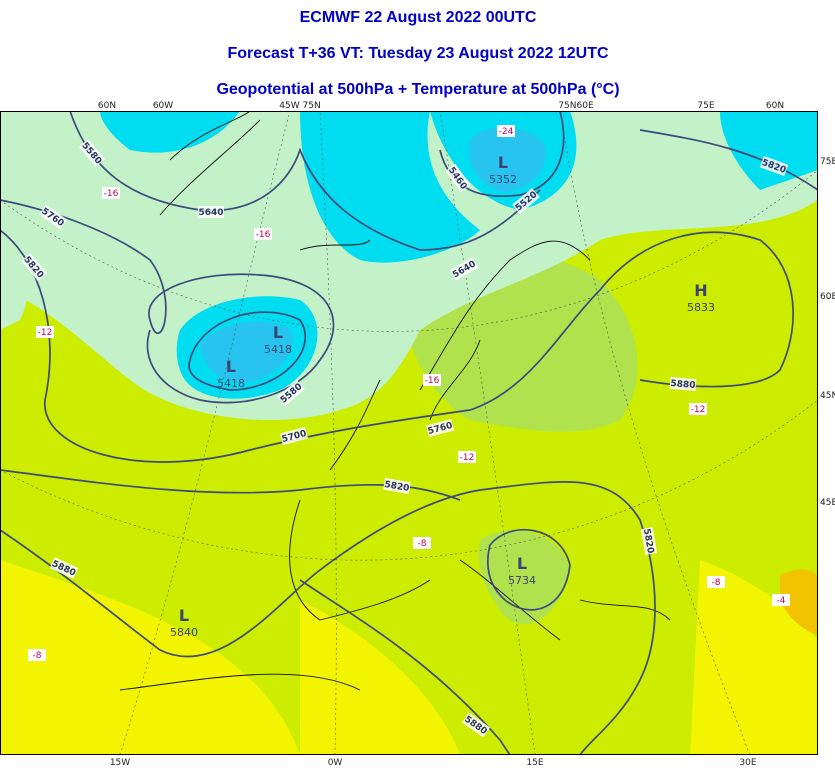  Describe the element at coordinates (120, 763) in the screenshot. I see `bottom-axis-label: 15W` at that location.